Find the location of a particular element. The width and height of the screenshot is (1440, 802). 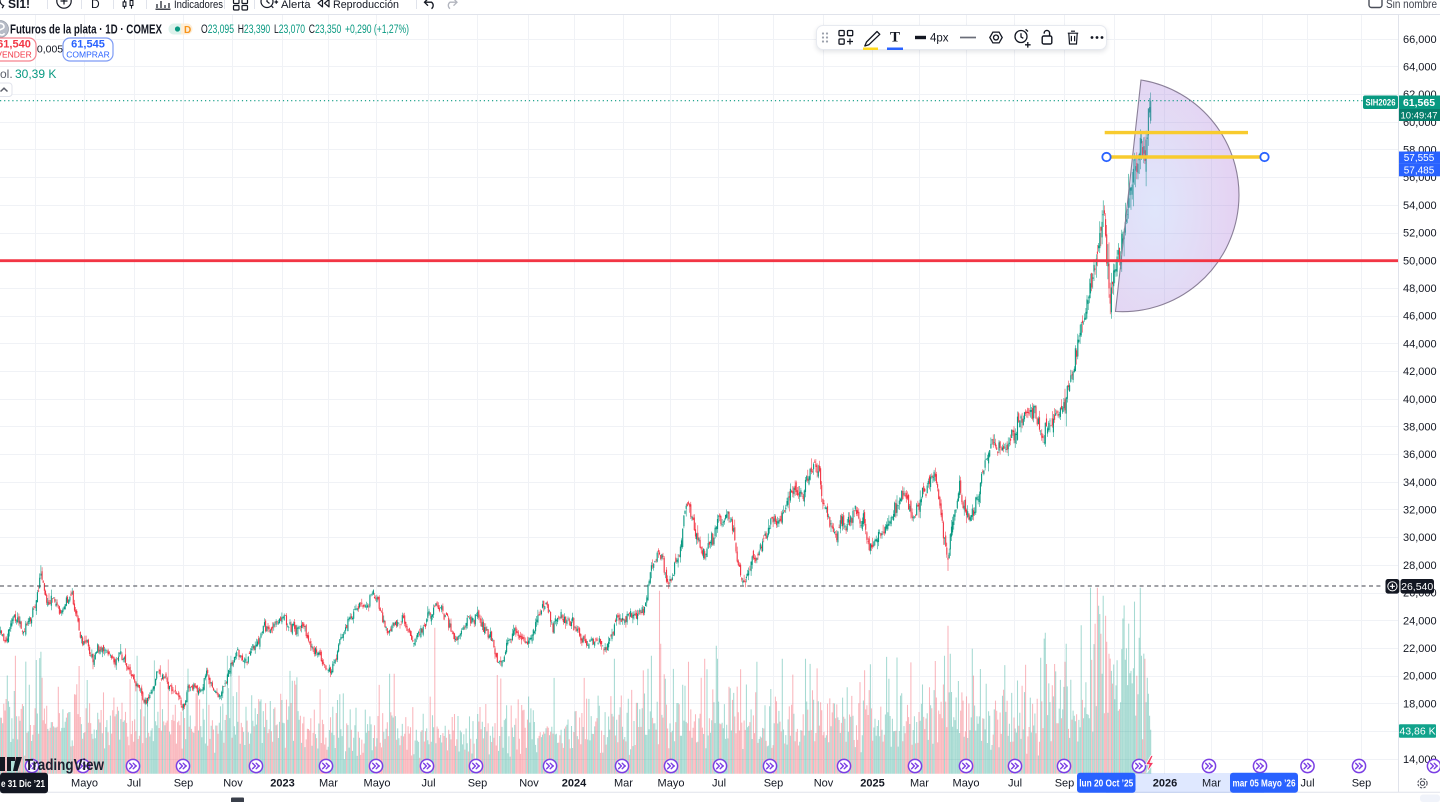

svg-text: 24,000 is located at coordinates (1420, 621).